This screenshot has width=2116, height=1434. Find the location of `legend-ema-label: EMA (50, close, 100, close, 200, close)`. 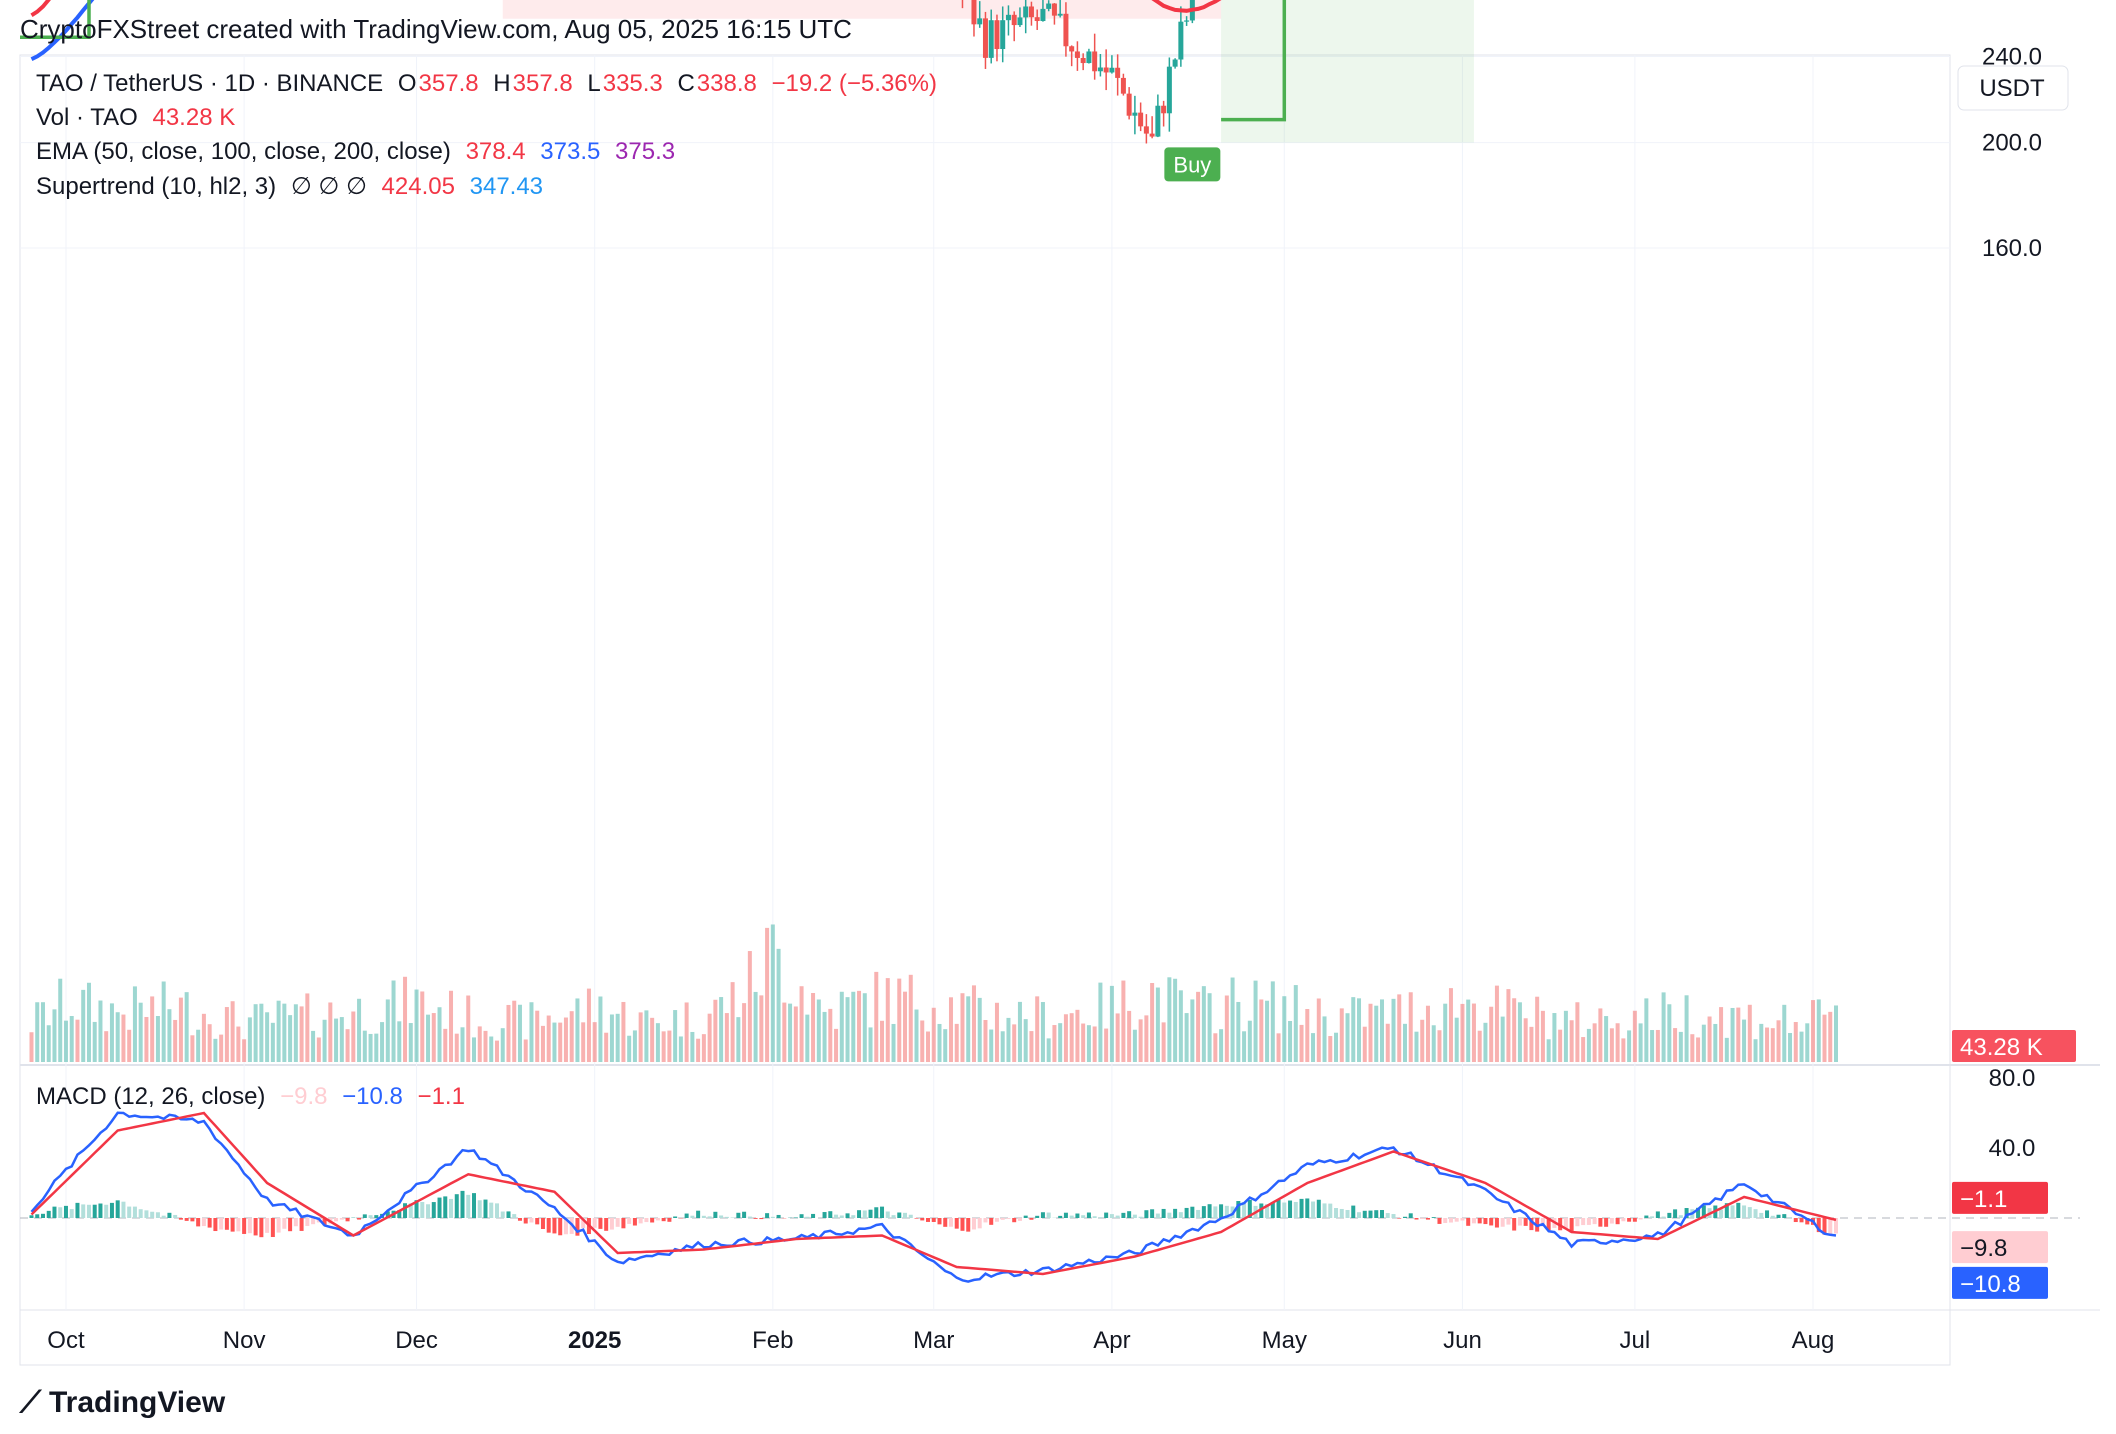

legend-ema-label: EMA (50, close, 100, close, 200, close) is located at coordinates (243, 151).